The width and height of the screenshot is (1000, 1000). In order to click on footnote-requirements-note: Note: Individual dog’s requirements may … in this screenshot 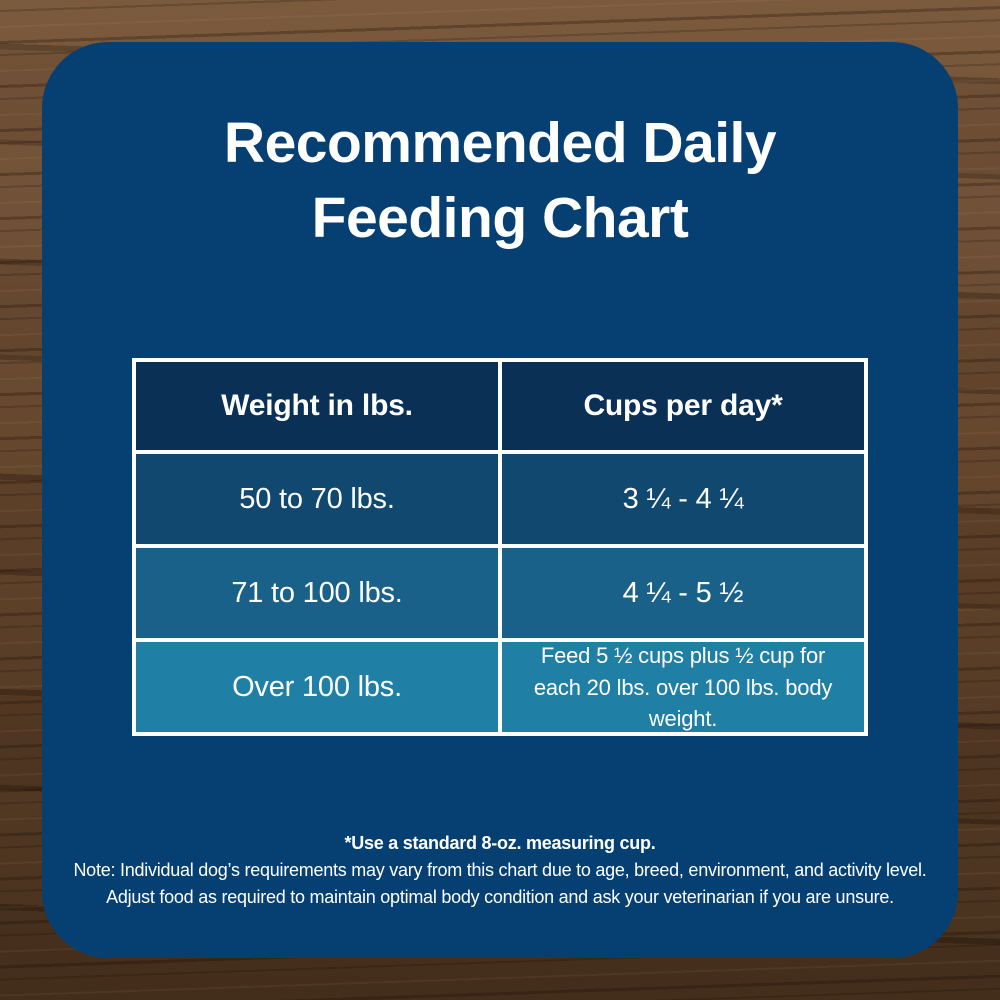, I will do `click(500, 870)`.